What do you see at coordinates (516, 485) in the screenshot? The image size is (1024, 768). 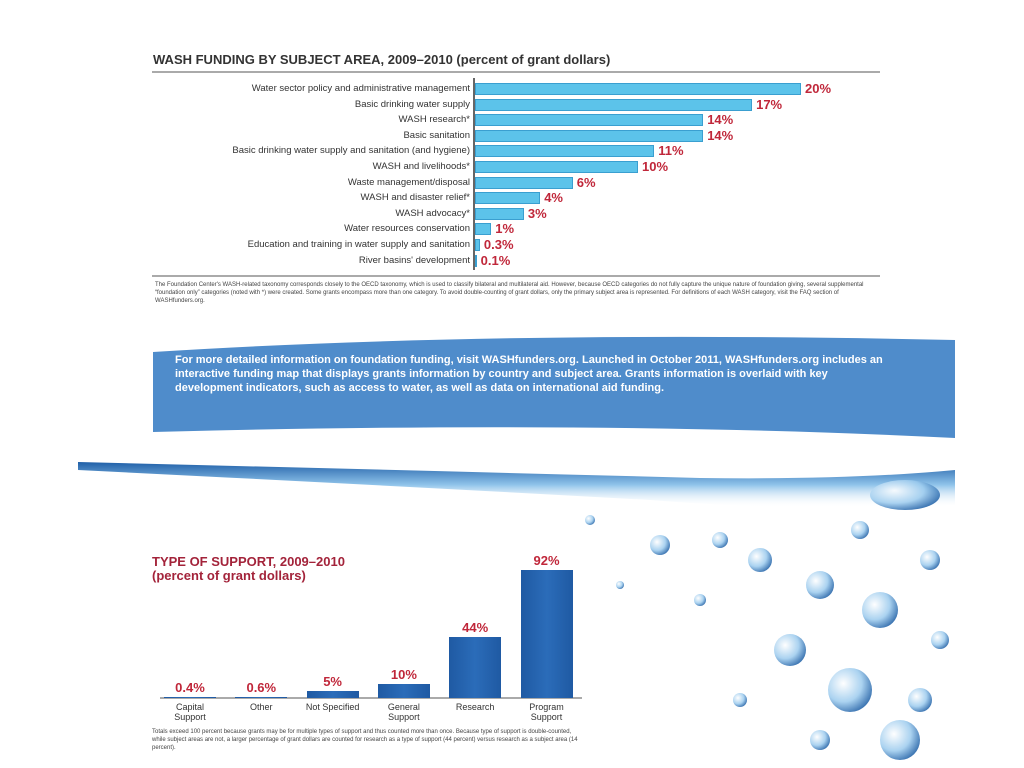 I see `water-wave` at bounding box center [516, 485].